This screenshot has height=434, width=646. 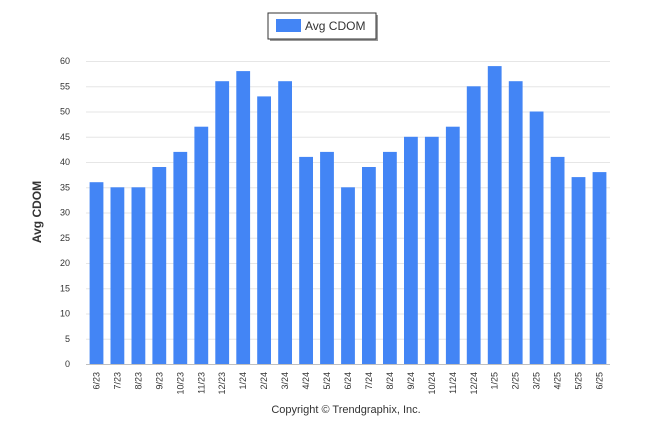 I want to click on x-tick-label: 4/24, so click(x=306, y=381).